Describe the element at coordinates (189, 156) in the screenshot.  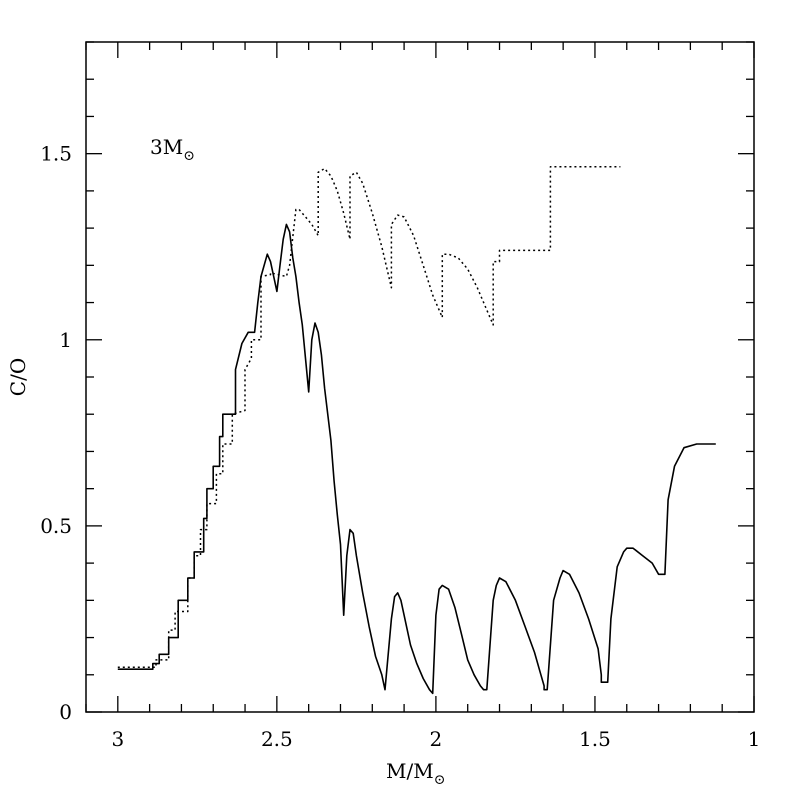
I see `sun-symbol: ⊙` at that location.